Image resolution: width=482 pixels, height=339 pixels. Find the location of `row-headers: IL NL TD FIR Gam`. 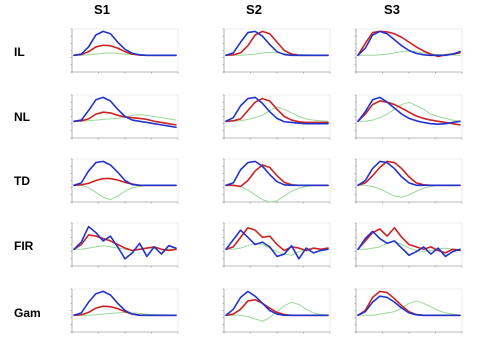

row-headers: IL NL TD FIR Gam is located at coordinates (27, 182).